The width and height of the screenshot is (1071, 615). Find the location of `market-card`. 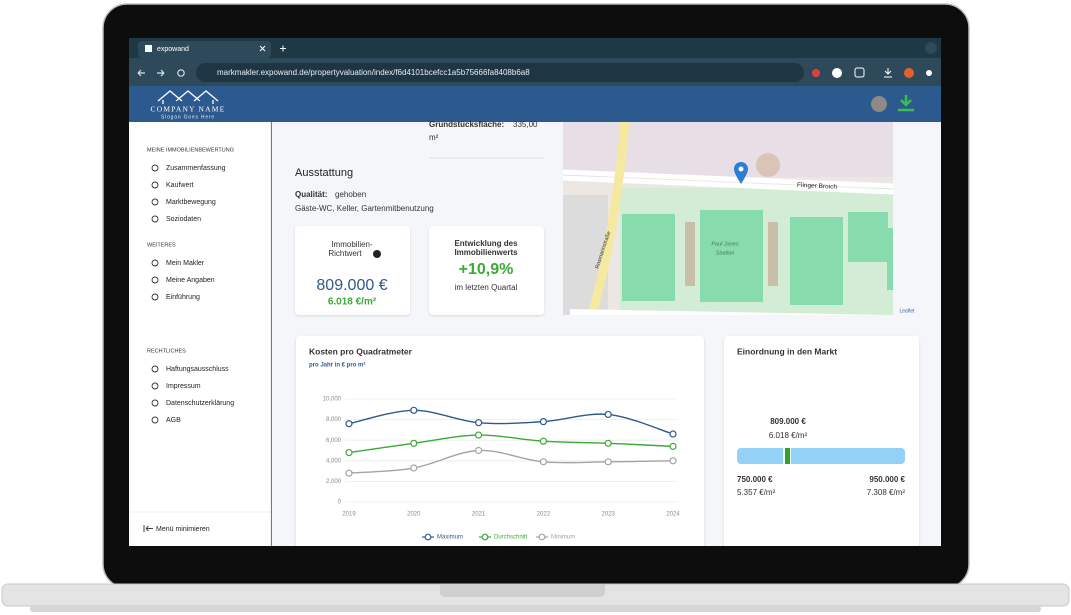

market-card is located at coordinates (821, 441).